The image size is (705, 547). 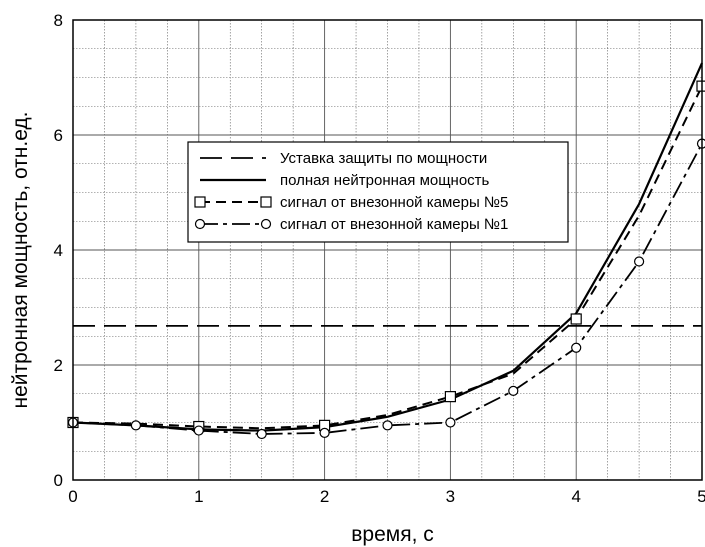 What do you see at coordinates (383, 158) in the screenshot?
I see `legend-entry: Уставка защиты по мощности` at bounding box center [383, 158].